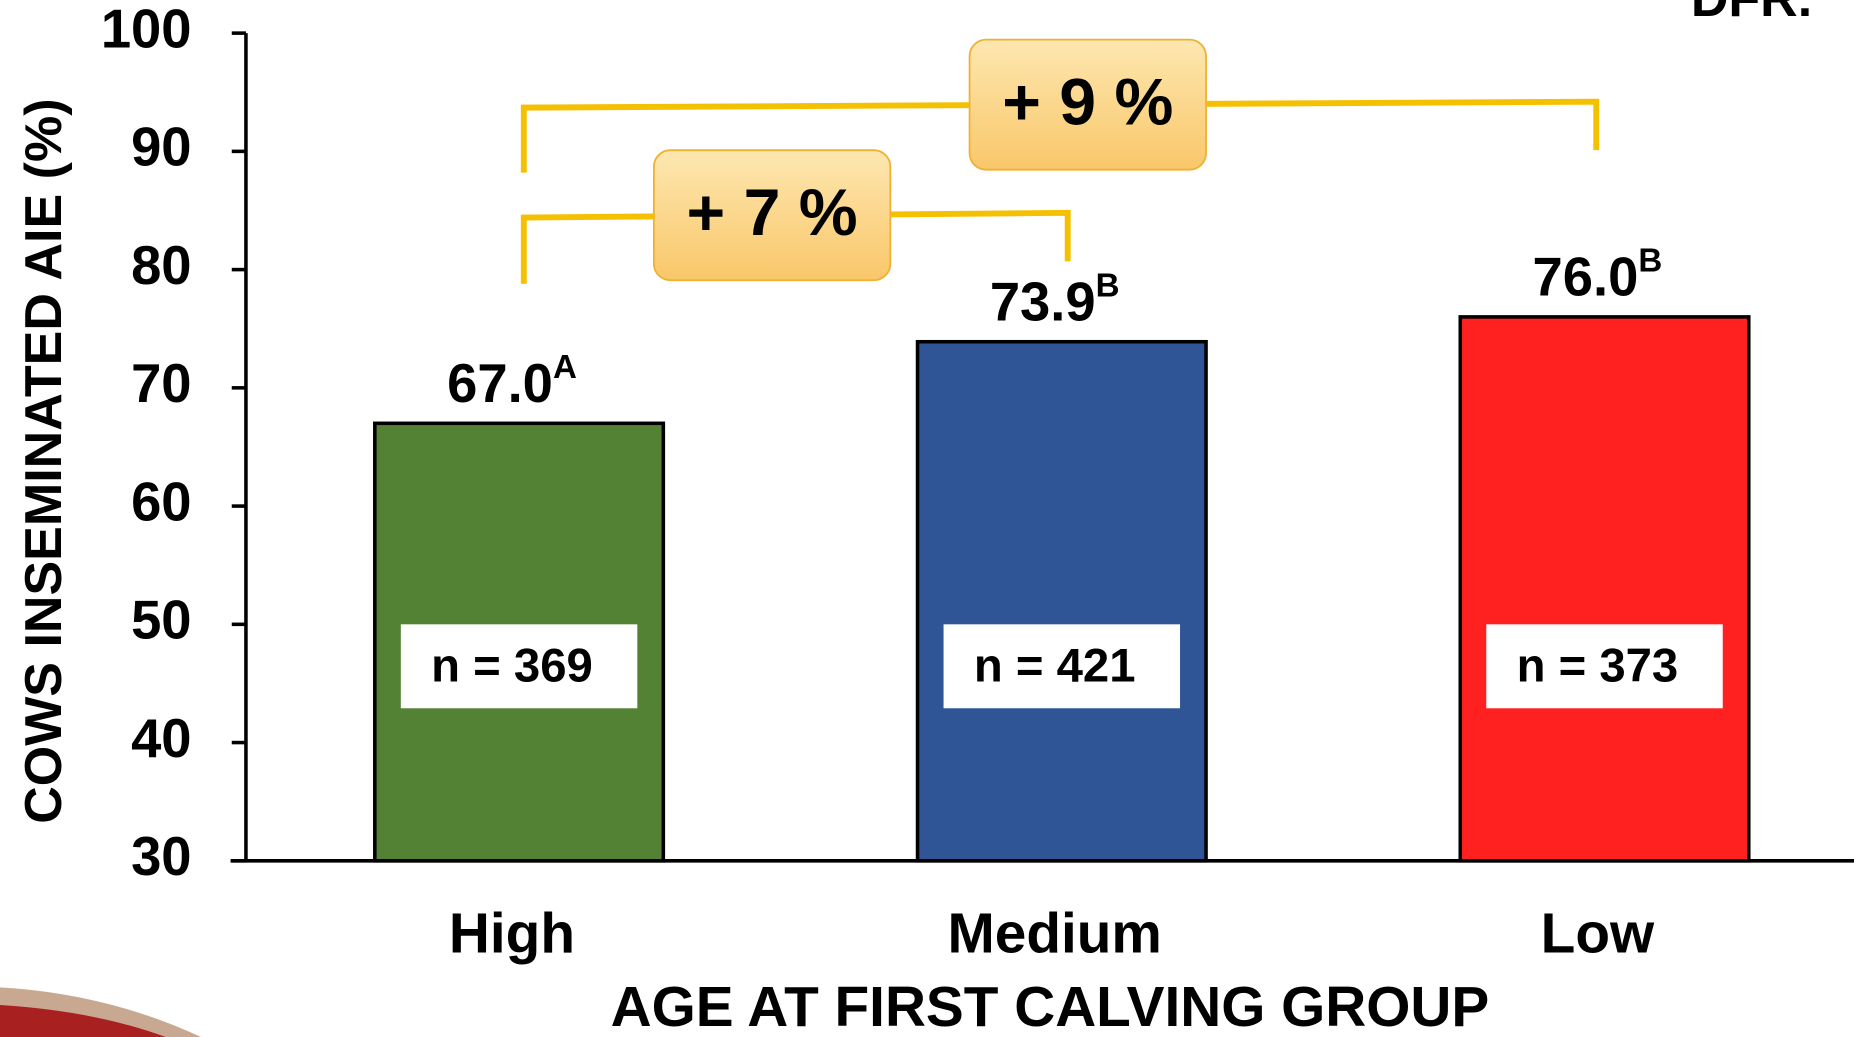 The width and height of the screenshot is (1854, 1037). I want to click on value-label-number: 76.0, so click(1586, 277).